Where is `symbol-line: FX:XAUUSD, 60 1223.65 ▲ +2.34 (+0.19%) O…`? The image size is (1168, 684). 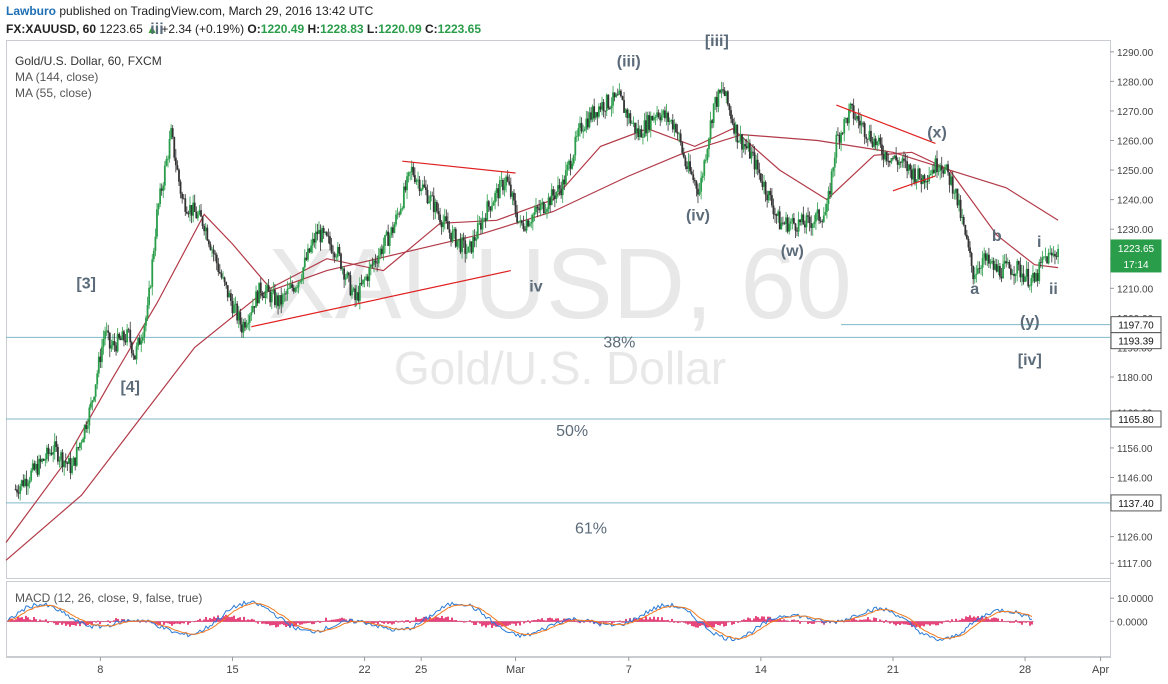
symbol-line: FX:XAUUSD, 60 1223.65 ▲ +2.34 (+0.19%) O… is located at coordinates (243, 29).